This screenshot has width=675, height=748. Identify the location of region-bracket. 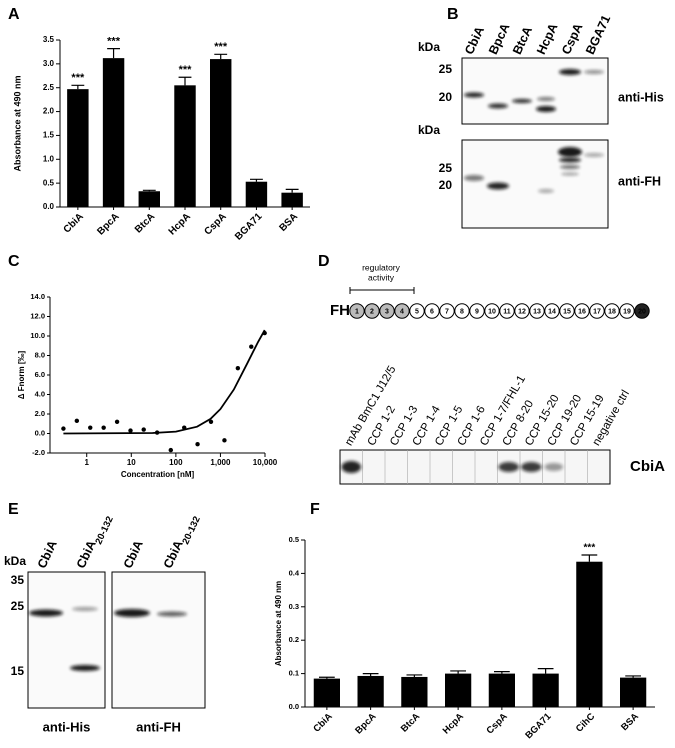
(382, 290).